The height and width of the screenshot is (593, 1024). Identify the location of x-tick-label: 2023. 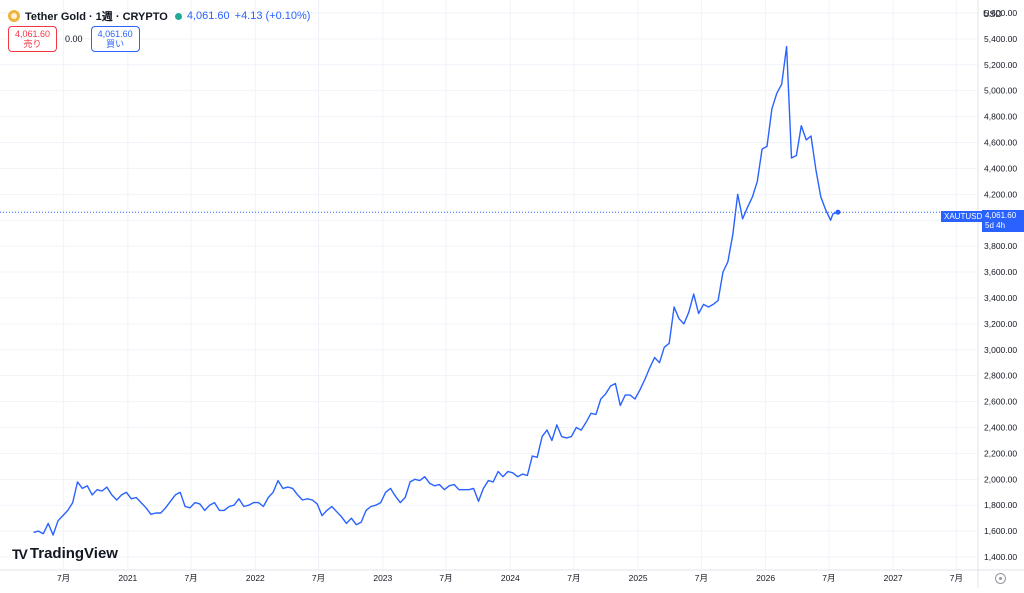
(382, 578).